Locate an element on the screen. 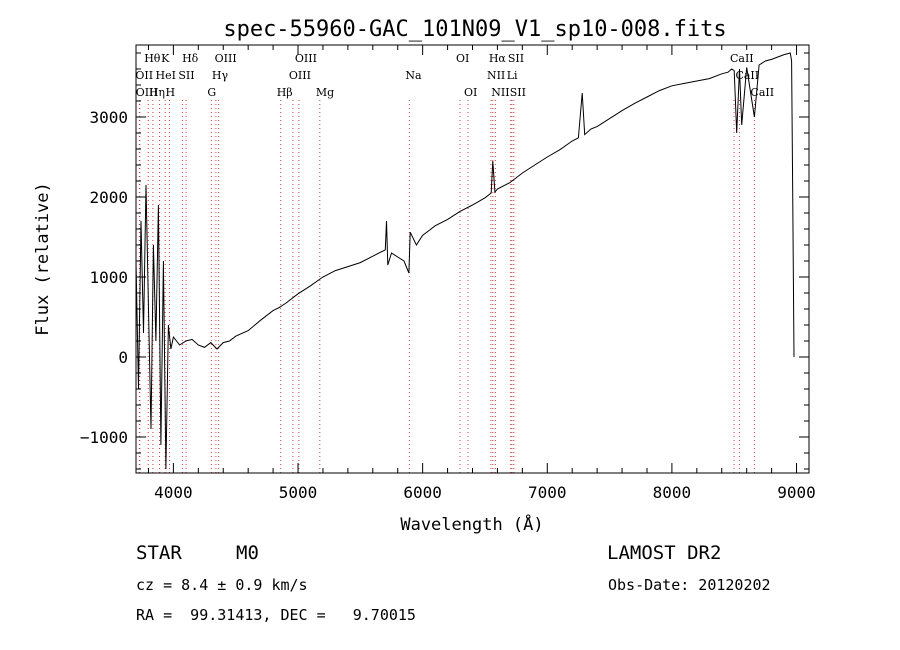 Image resolution: width=900 pixels, height=650 pixels. x-axis-label: Wavelength (Å) is located at coordinates (471, 524).